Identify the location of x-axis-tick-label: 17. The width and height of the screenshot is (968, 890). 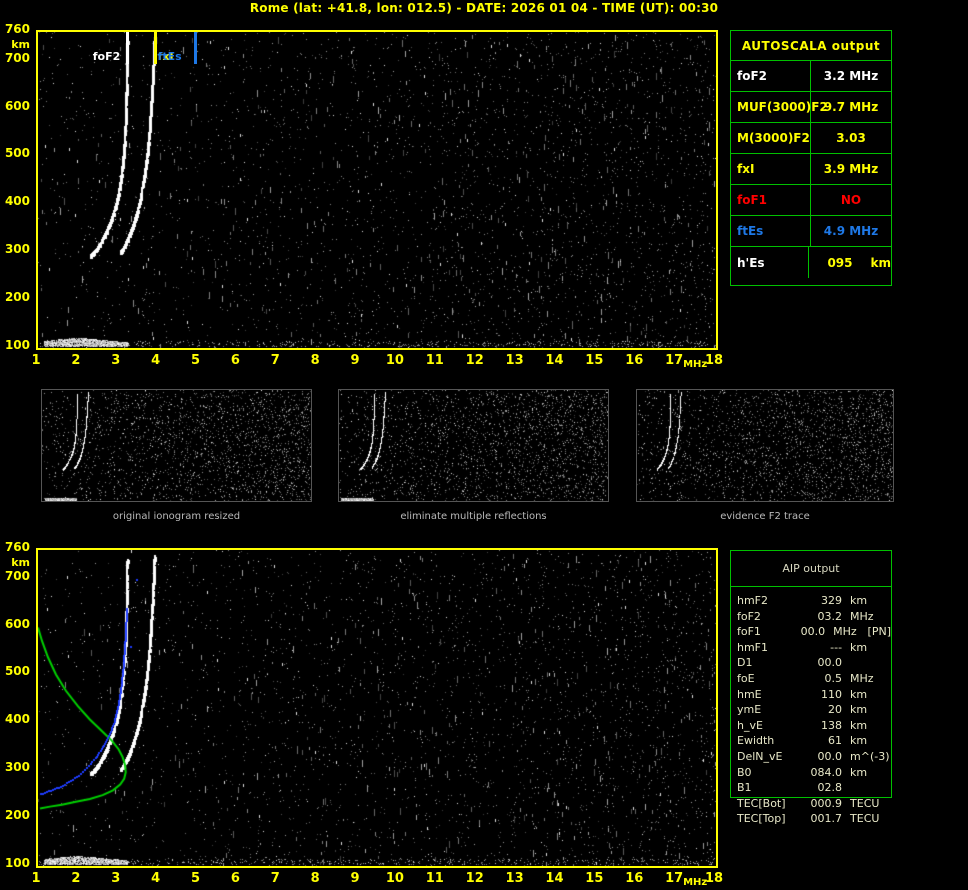
(674, 878).